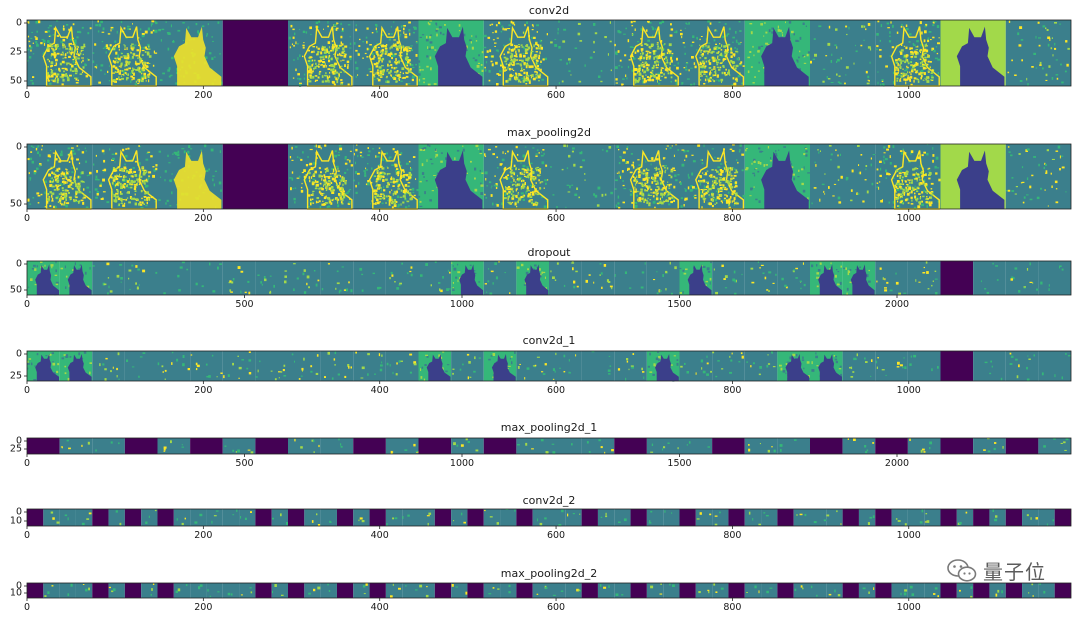 The image size is (1080, 618). I want to click on y-tick-label: 50, so click(16, 81).